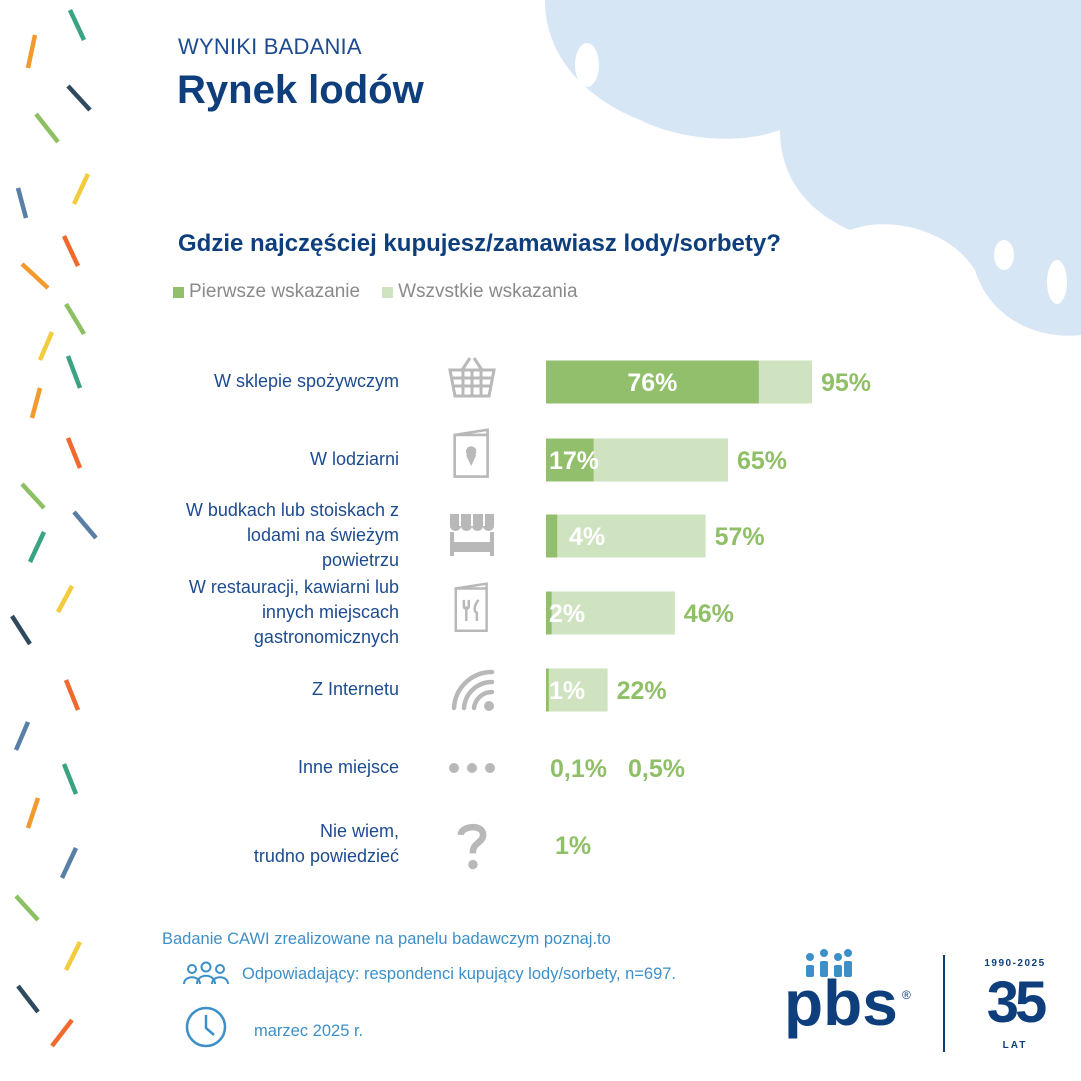 The image size is (1081, 1081). I want to click on years-label: 1990-2025, so click(1015, 963).